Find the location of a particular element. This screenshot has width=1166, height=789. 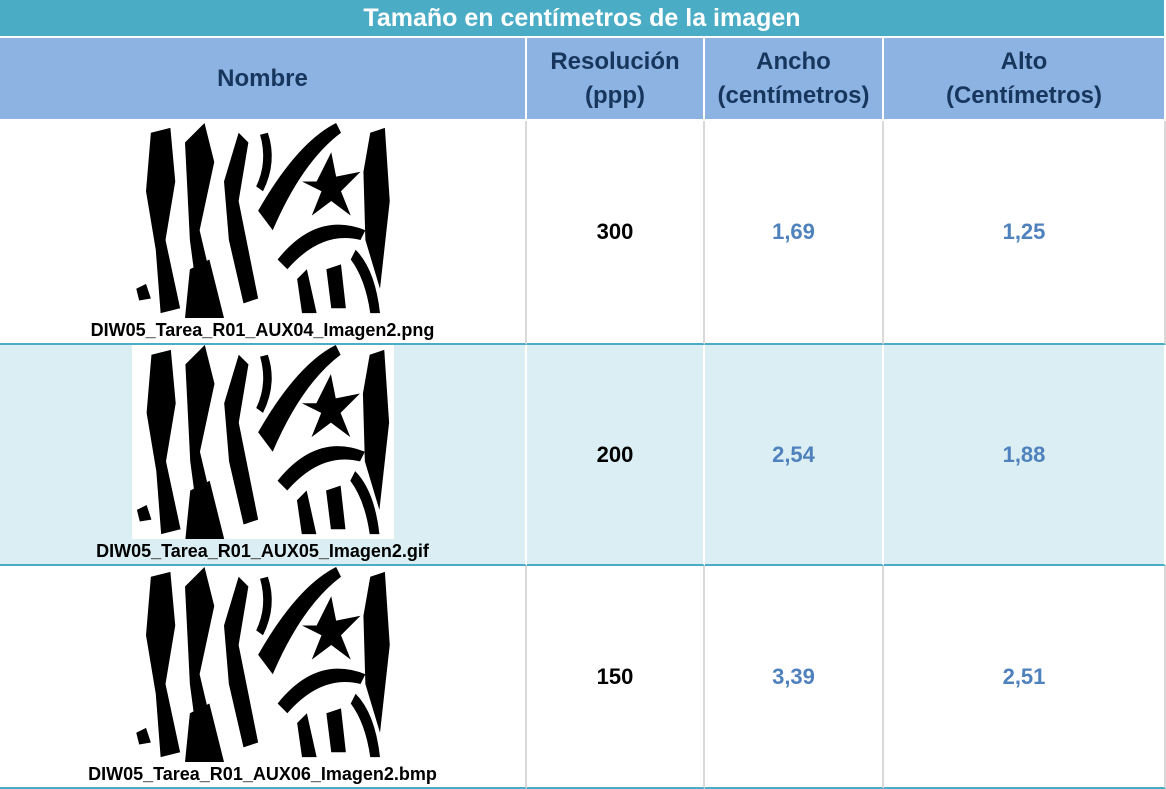

file-cell: DIW05_Tarea_R01_AUX05_Imagen2.gif is located at coordinates (263, 455).